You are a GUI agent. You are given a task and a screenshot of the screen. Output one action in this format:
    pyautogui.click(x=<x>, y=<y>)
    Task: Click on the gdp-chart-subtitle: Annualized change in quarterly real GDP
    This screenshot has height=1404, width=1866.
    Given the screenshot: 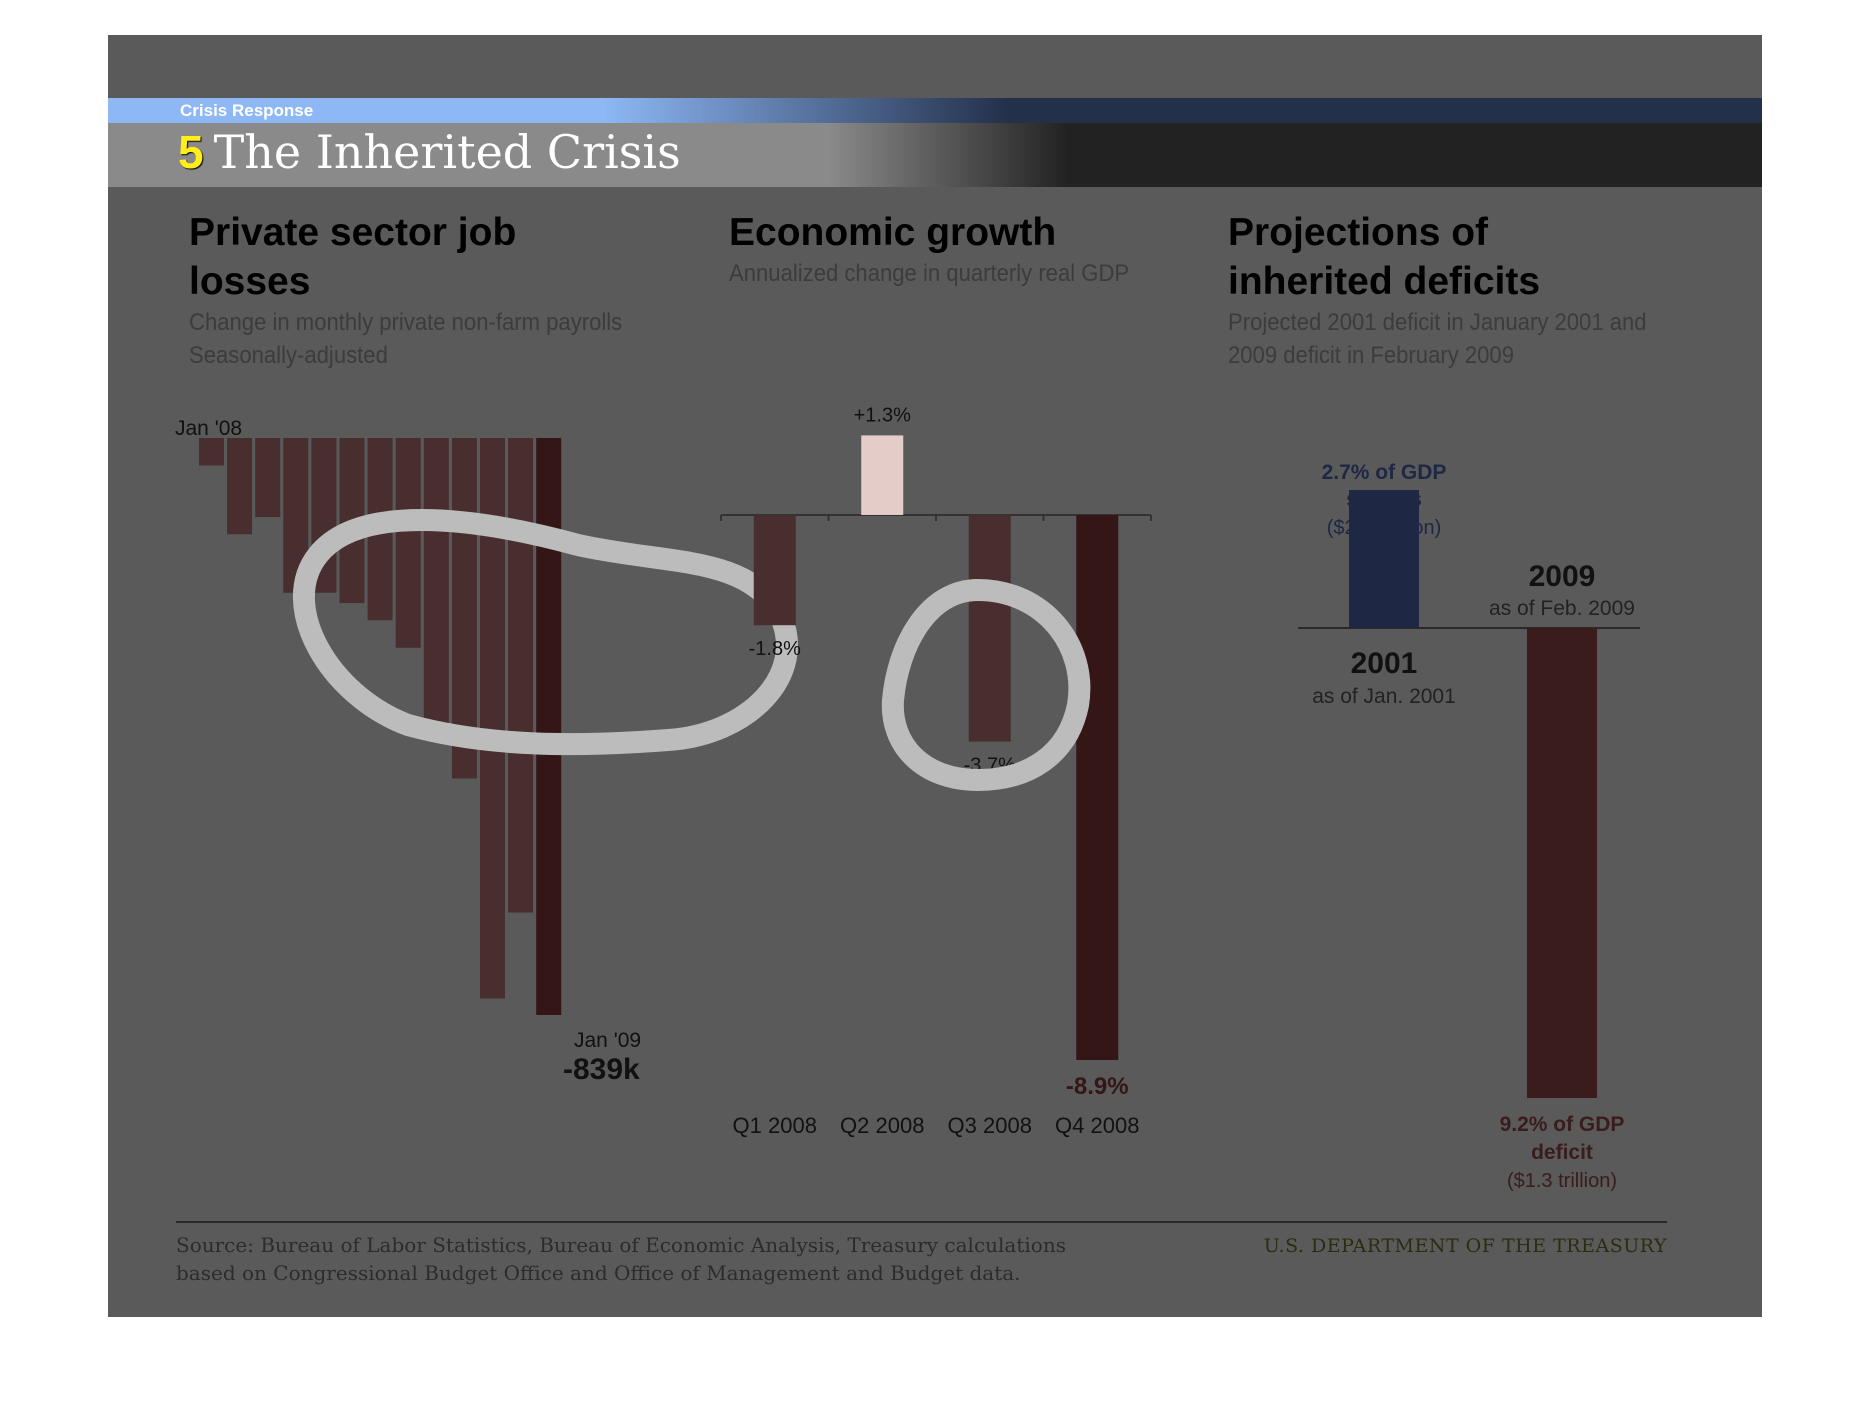 What is the action you would take?
    pyautogui.click(x=929, y=273)
    